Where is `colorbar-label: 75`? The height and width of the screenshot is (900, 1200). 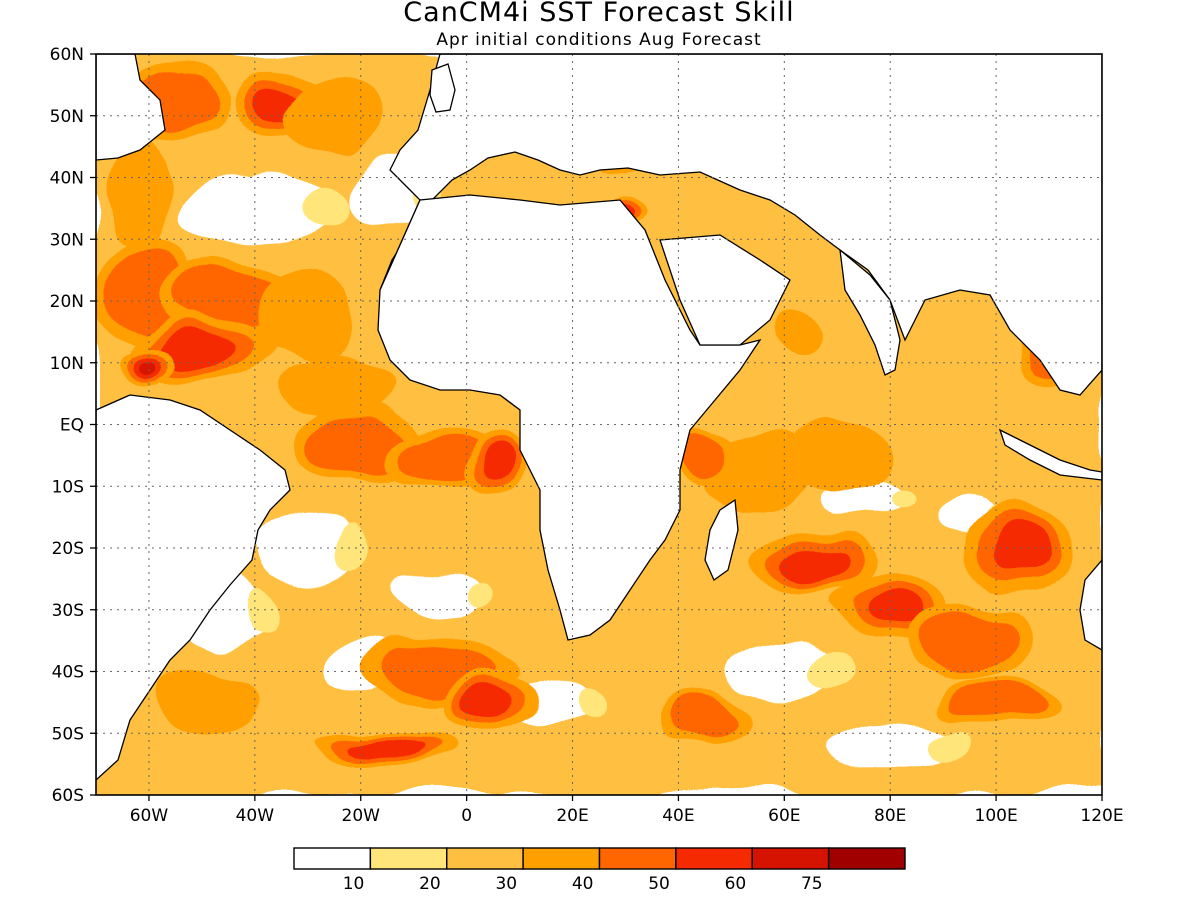
colorbar-label: 75 is located at coordinates (812, 884).